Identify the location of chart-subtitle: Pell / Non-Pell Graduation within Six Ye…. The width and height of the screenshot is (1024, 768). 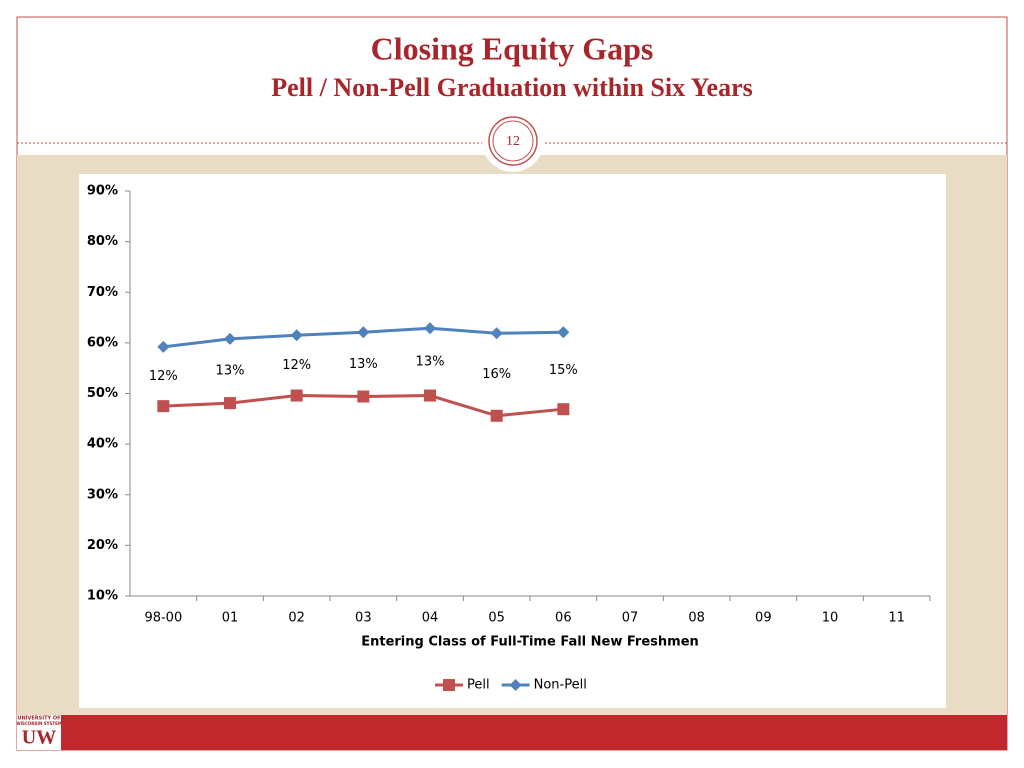
(512, 87).